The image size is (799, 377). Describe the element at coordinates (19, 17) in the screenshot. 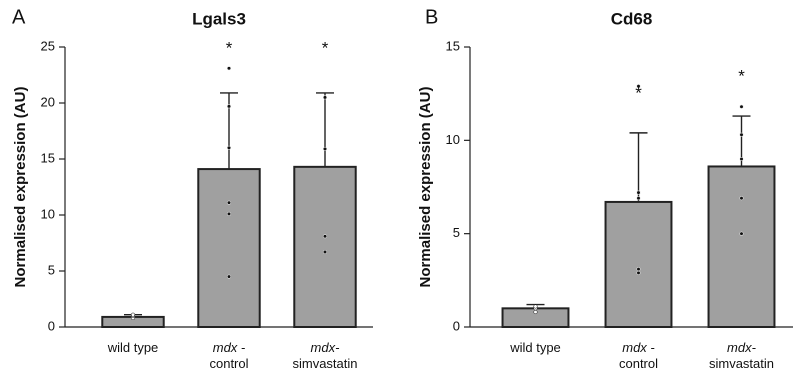

I see `panel-label: A` at that location.